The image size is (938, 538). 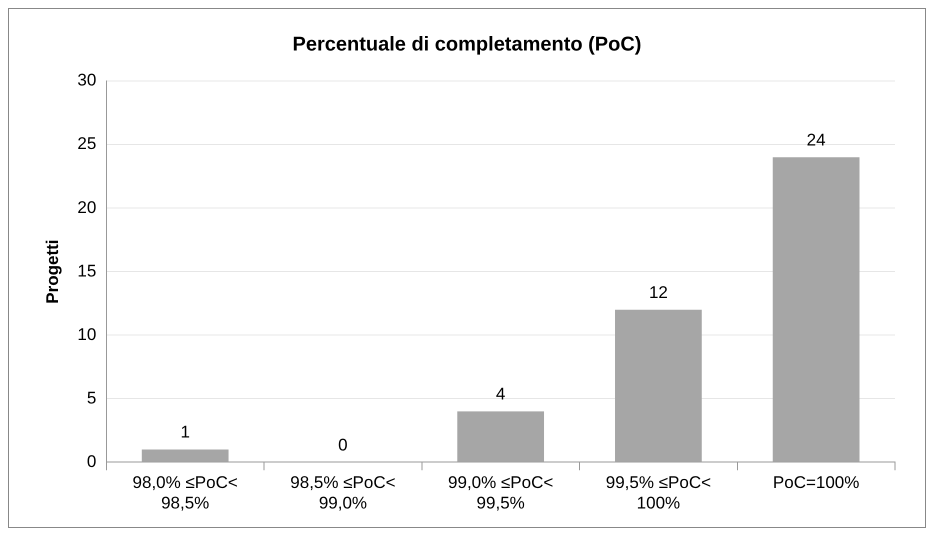 What do you see at coordinates (86, 270) in the screenshot?
I see `y-tick-label: 15` at bounding box center [86, 270].